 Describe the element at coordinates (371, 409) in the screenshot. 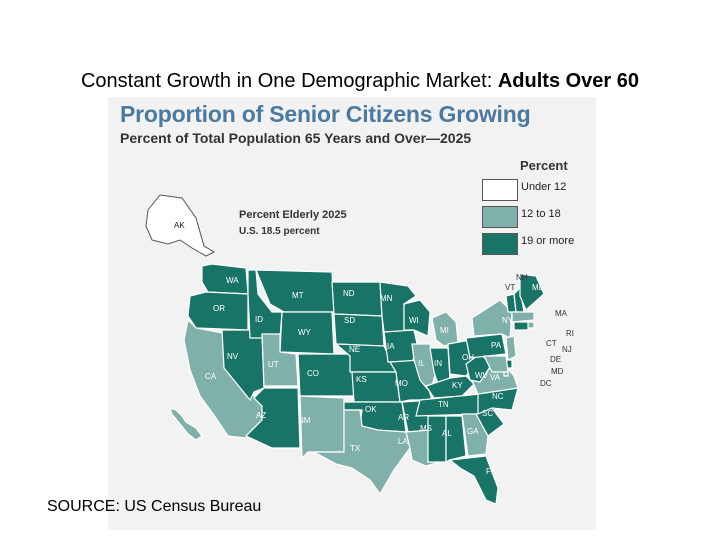

I see `state-label-ok: OK` at that location.